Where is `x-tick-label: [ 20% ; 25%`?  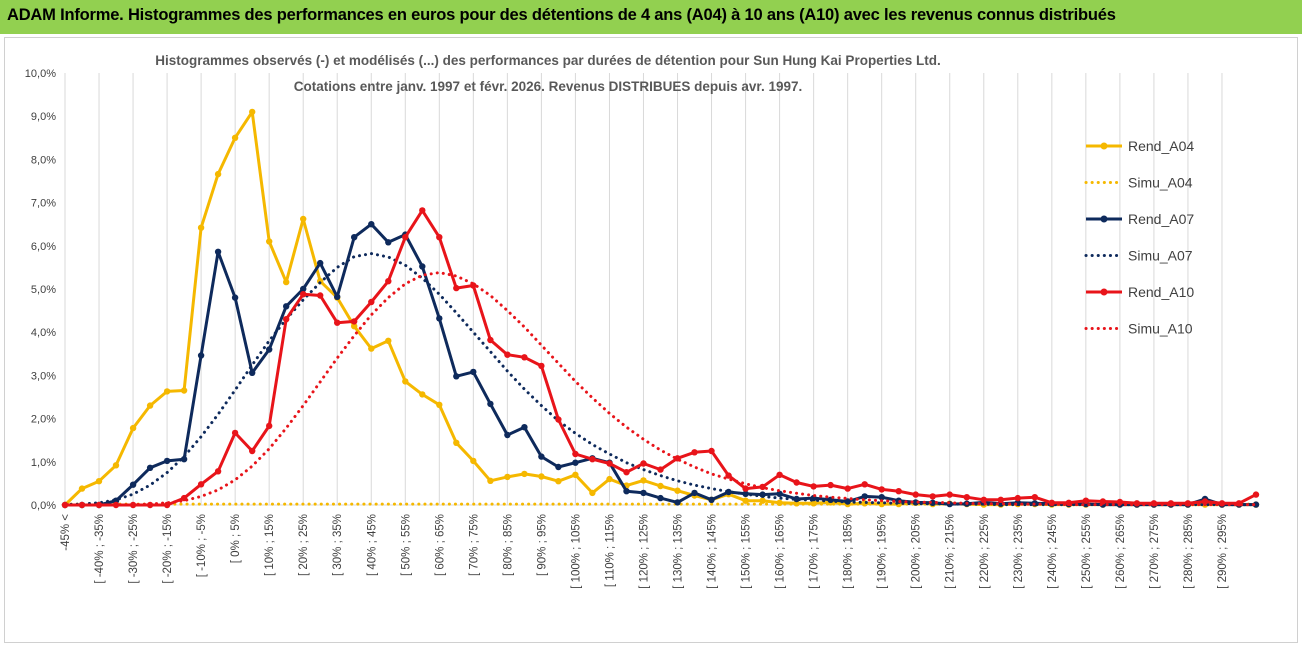 x-tick-label: [ 20% ; 25% is located at coordinates (304, 545).